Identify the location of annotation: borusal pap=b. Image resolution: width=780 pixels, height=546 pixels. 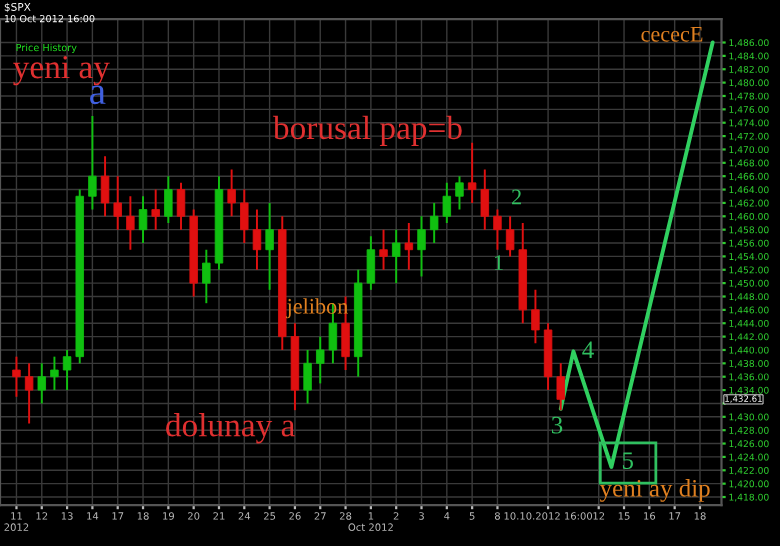
(367, 130).